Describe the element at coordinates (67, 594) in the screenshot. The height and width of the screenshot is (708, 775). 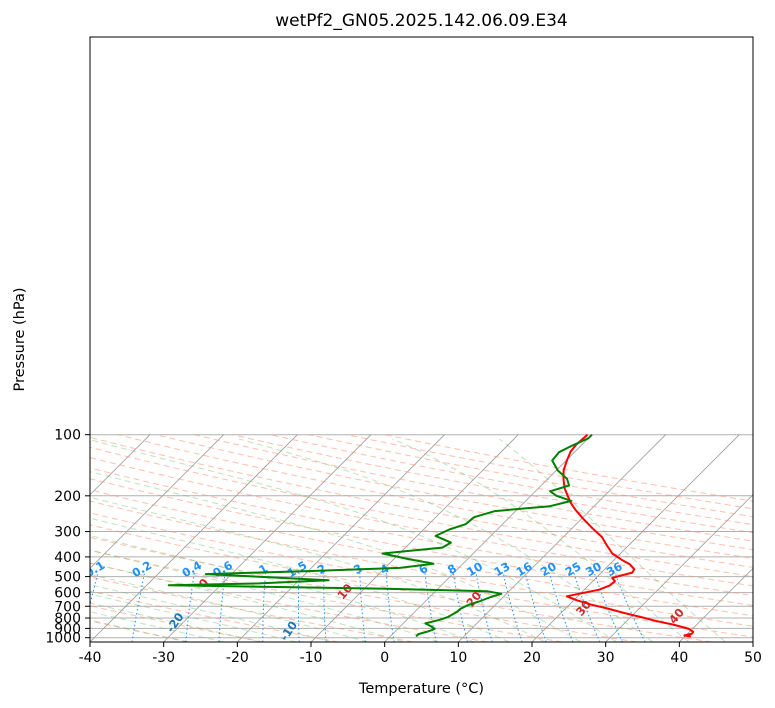
I see `y-tick-label: 600` at that location.